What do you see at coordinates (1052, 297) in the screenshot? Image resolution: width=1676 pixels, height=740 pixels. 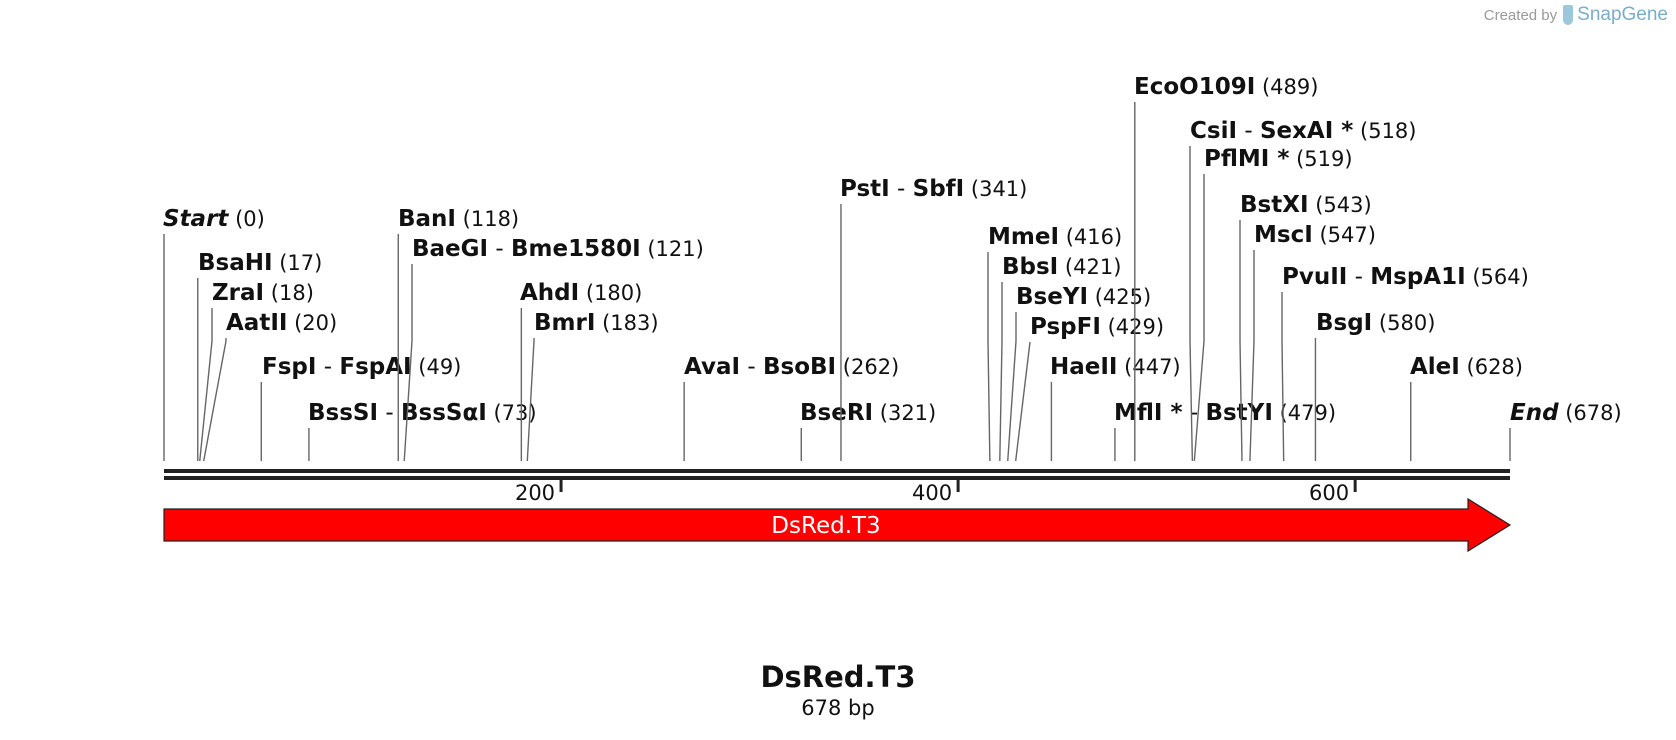 I see `site-enzyme-name: BseYI` at bounding box center [1052, 297].